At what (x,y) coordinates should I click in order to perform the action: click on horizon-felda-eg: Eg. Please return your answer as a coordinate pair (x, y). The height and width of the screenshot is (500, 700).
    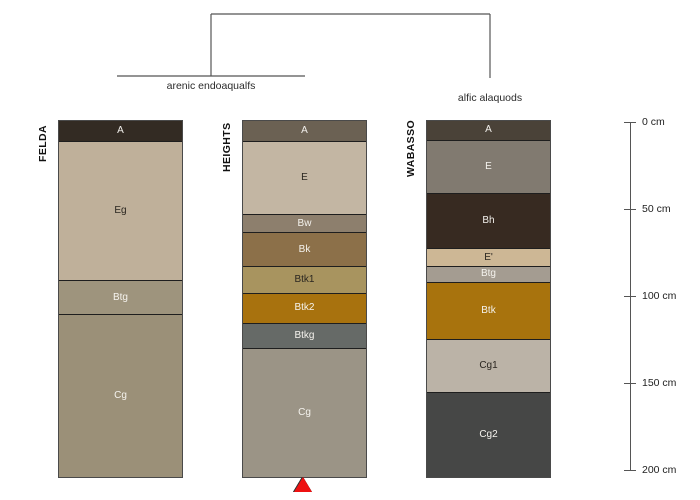
    Looking at the image, I should click on (120, 212).